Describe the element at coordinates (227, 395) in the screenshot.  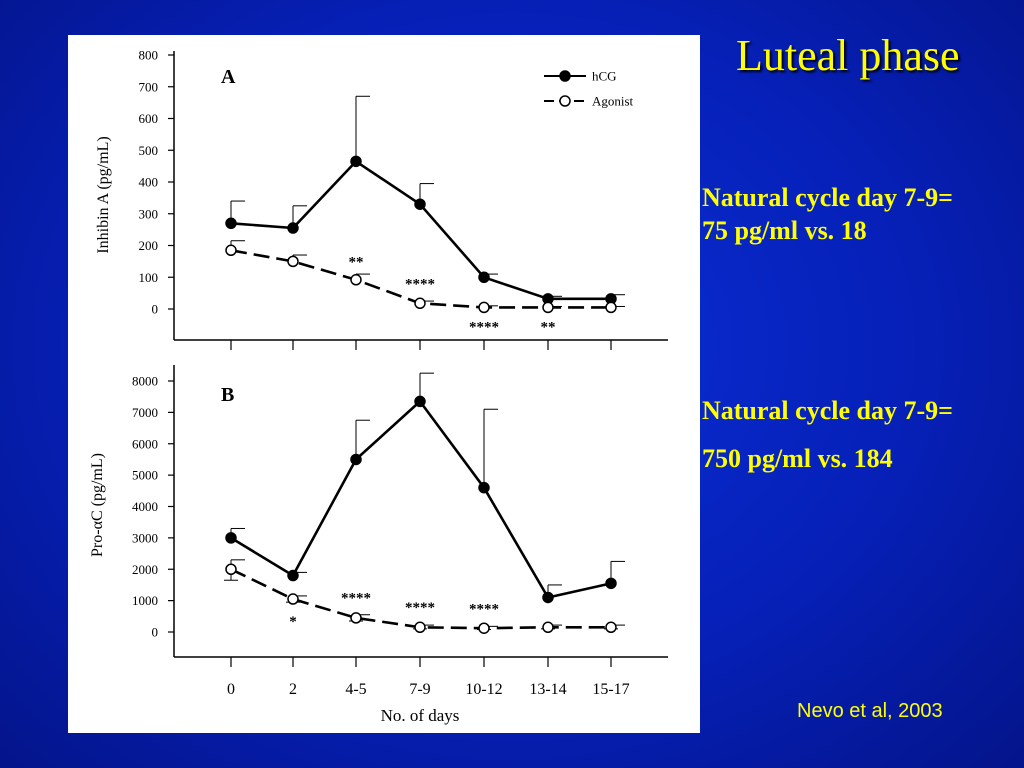
I see `panel-b-label: B` at that location.